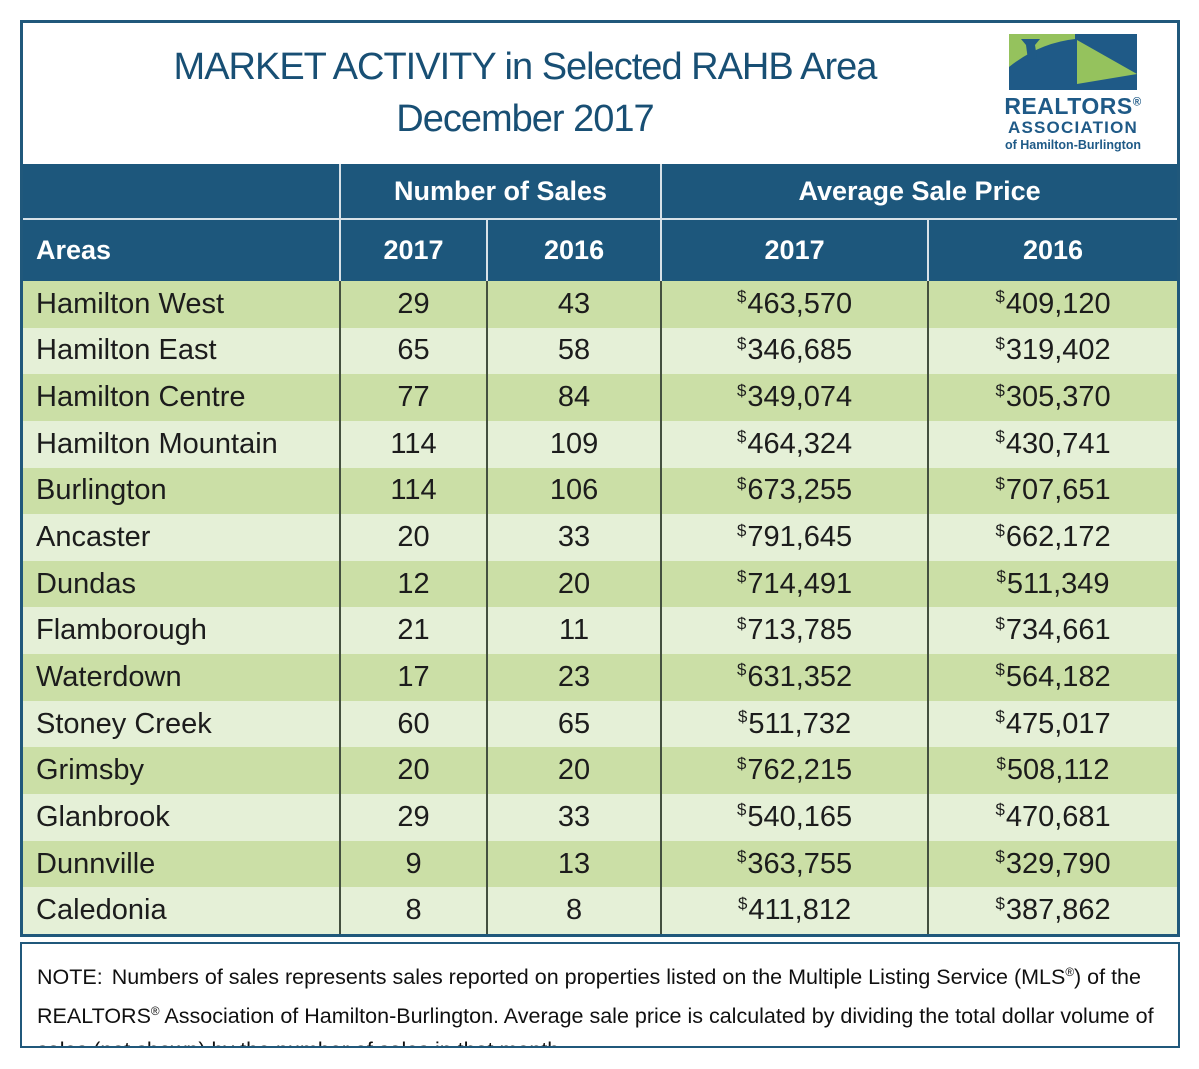 The width and height of the screenshot is (1199, 1069). I want to click on logo-tagline: of Hamilton-Burlington, so click(1073, 145).